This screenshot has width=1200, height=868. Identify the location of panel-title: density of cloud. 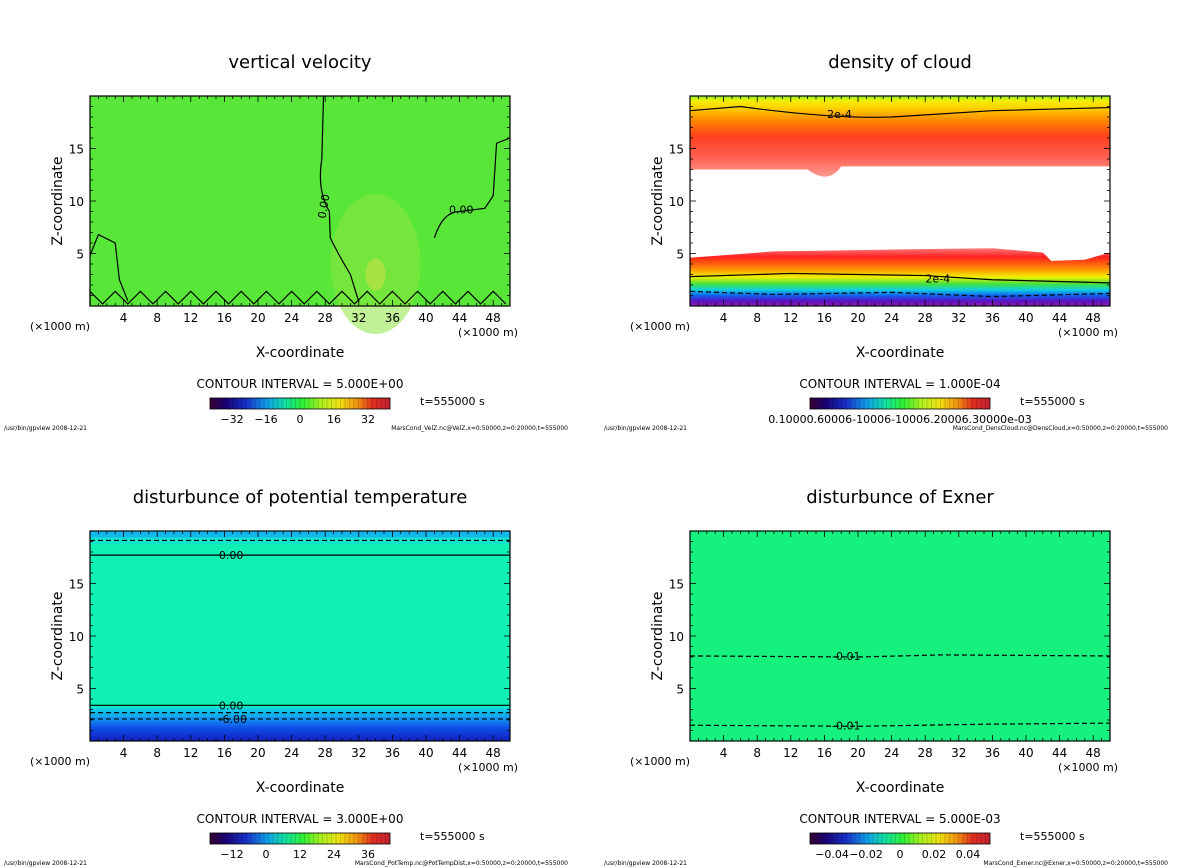
(900, 62).